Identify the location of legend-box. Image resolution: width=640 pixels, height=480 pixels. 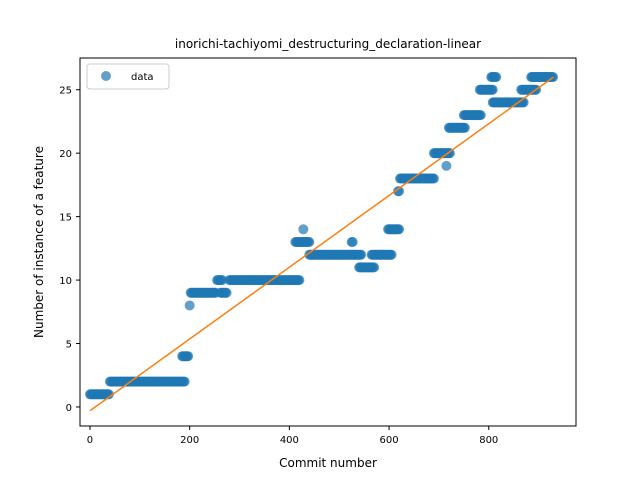
(128, 76).